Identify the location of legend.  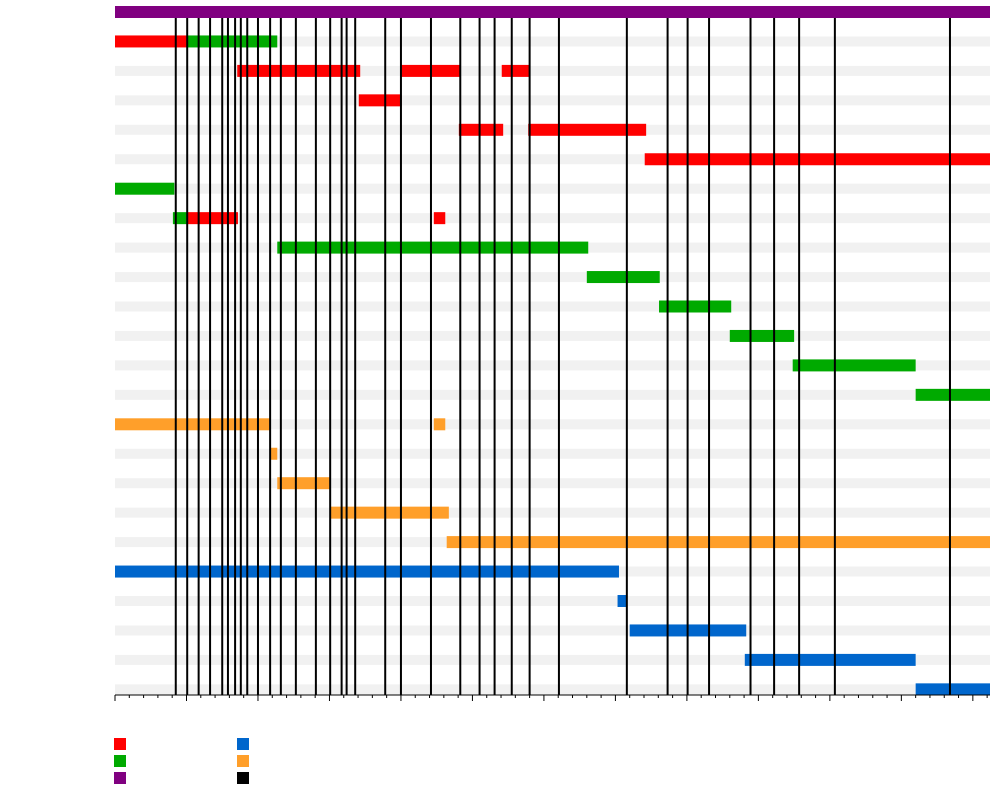
(181, 761).